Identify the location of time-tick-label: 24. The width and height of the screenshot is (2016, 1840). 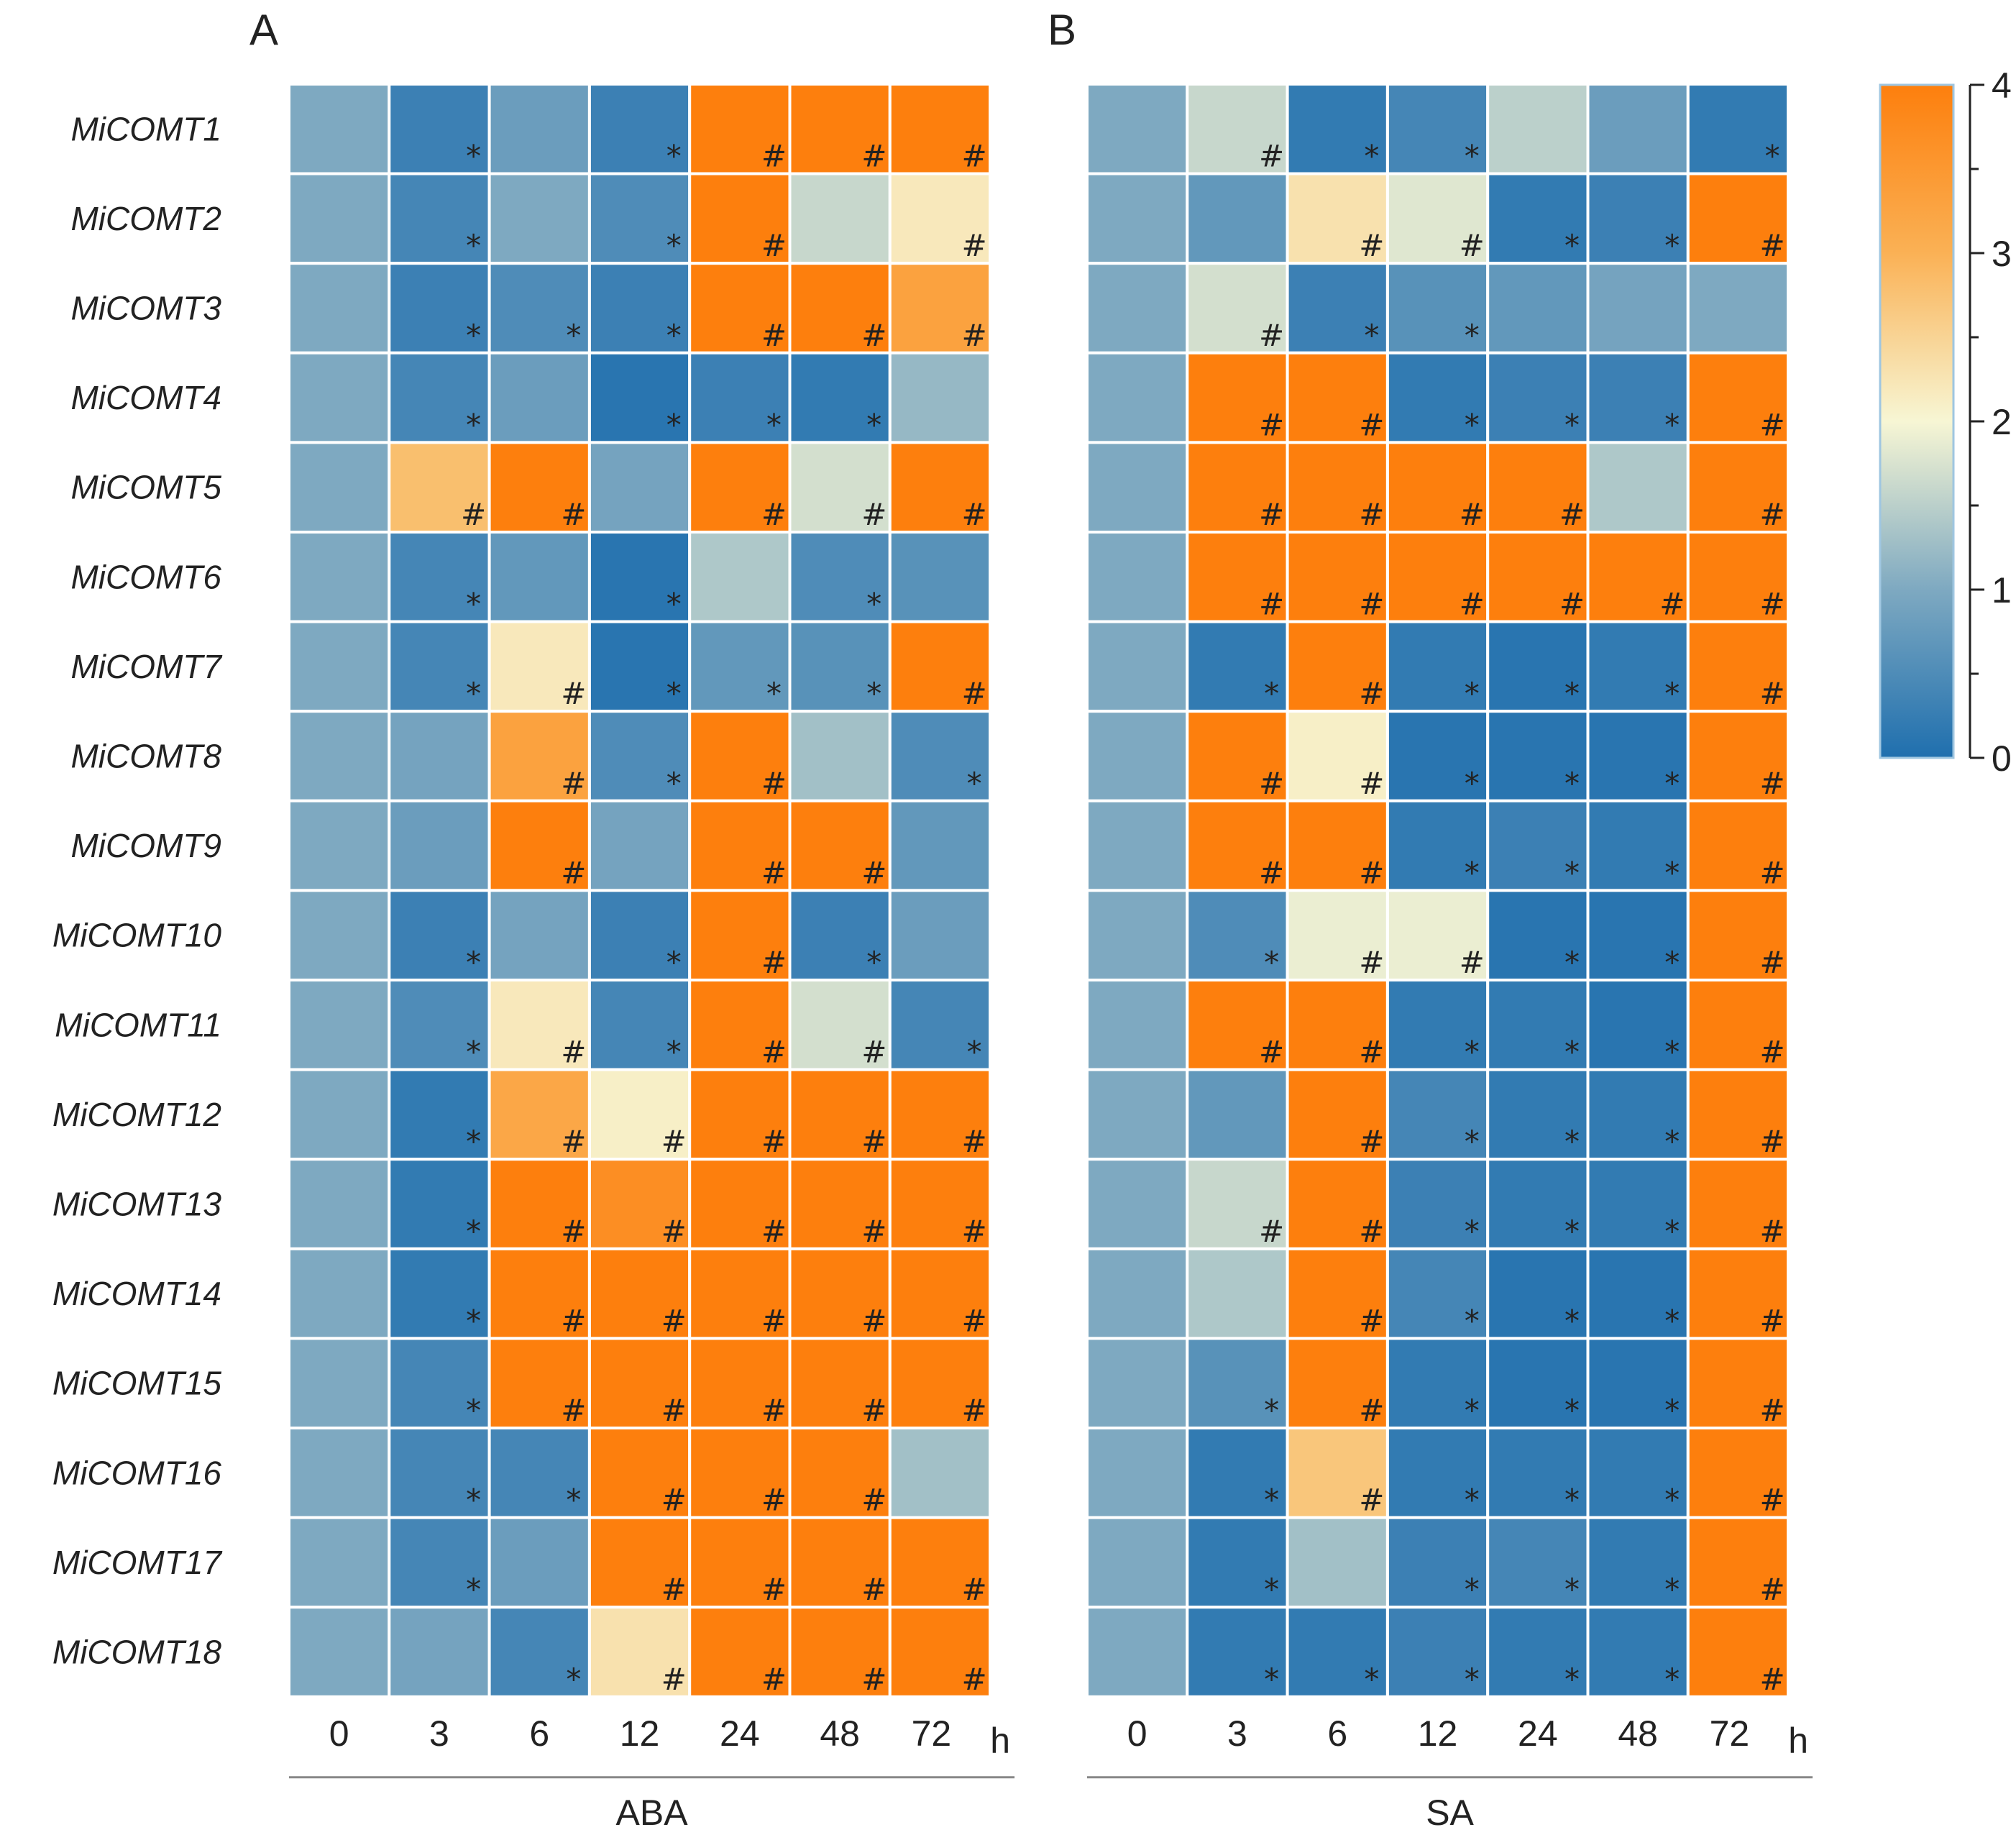
(1538, 1734).